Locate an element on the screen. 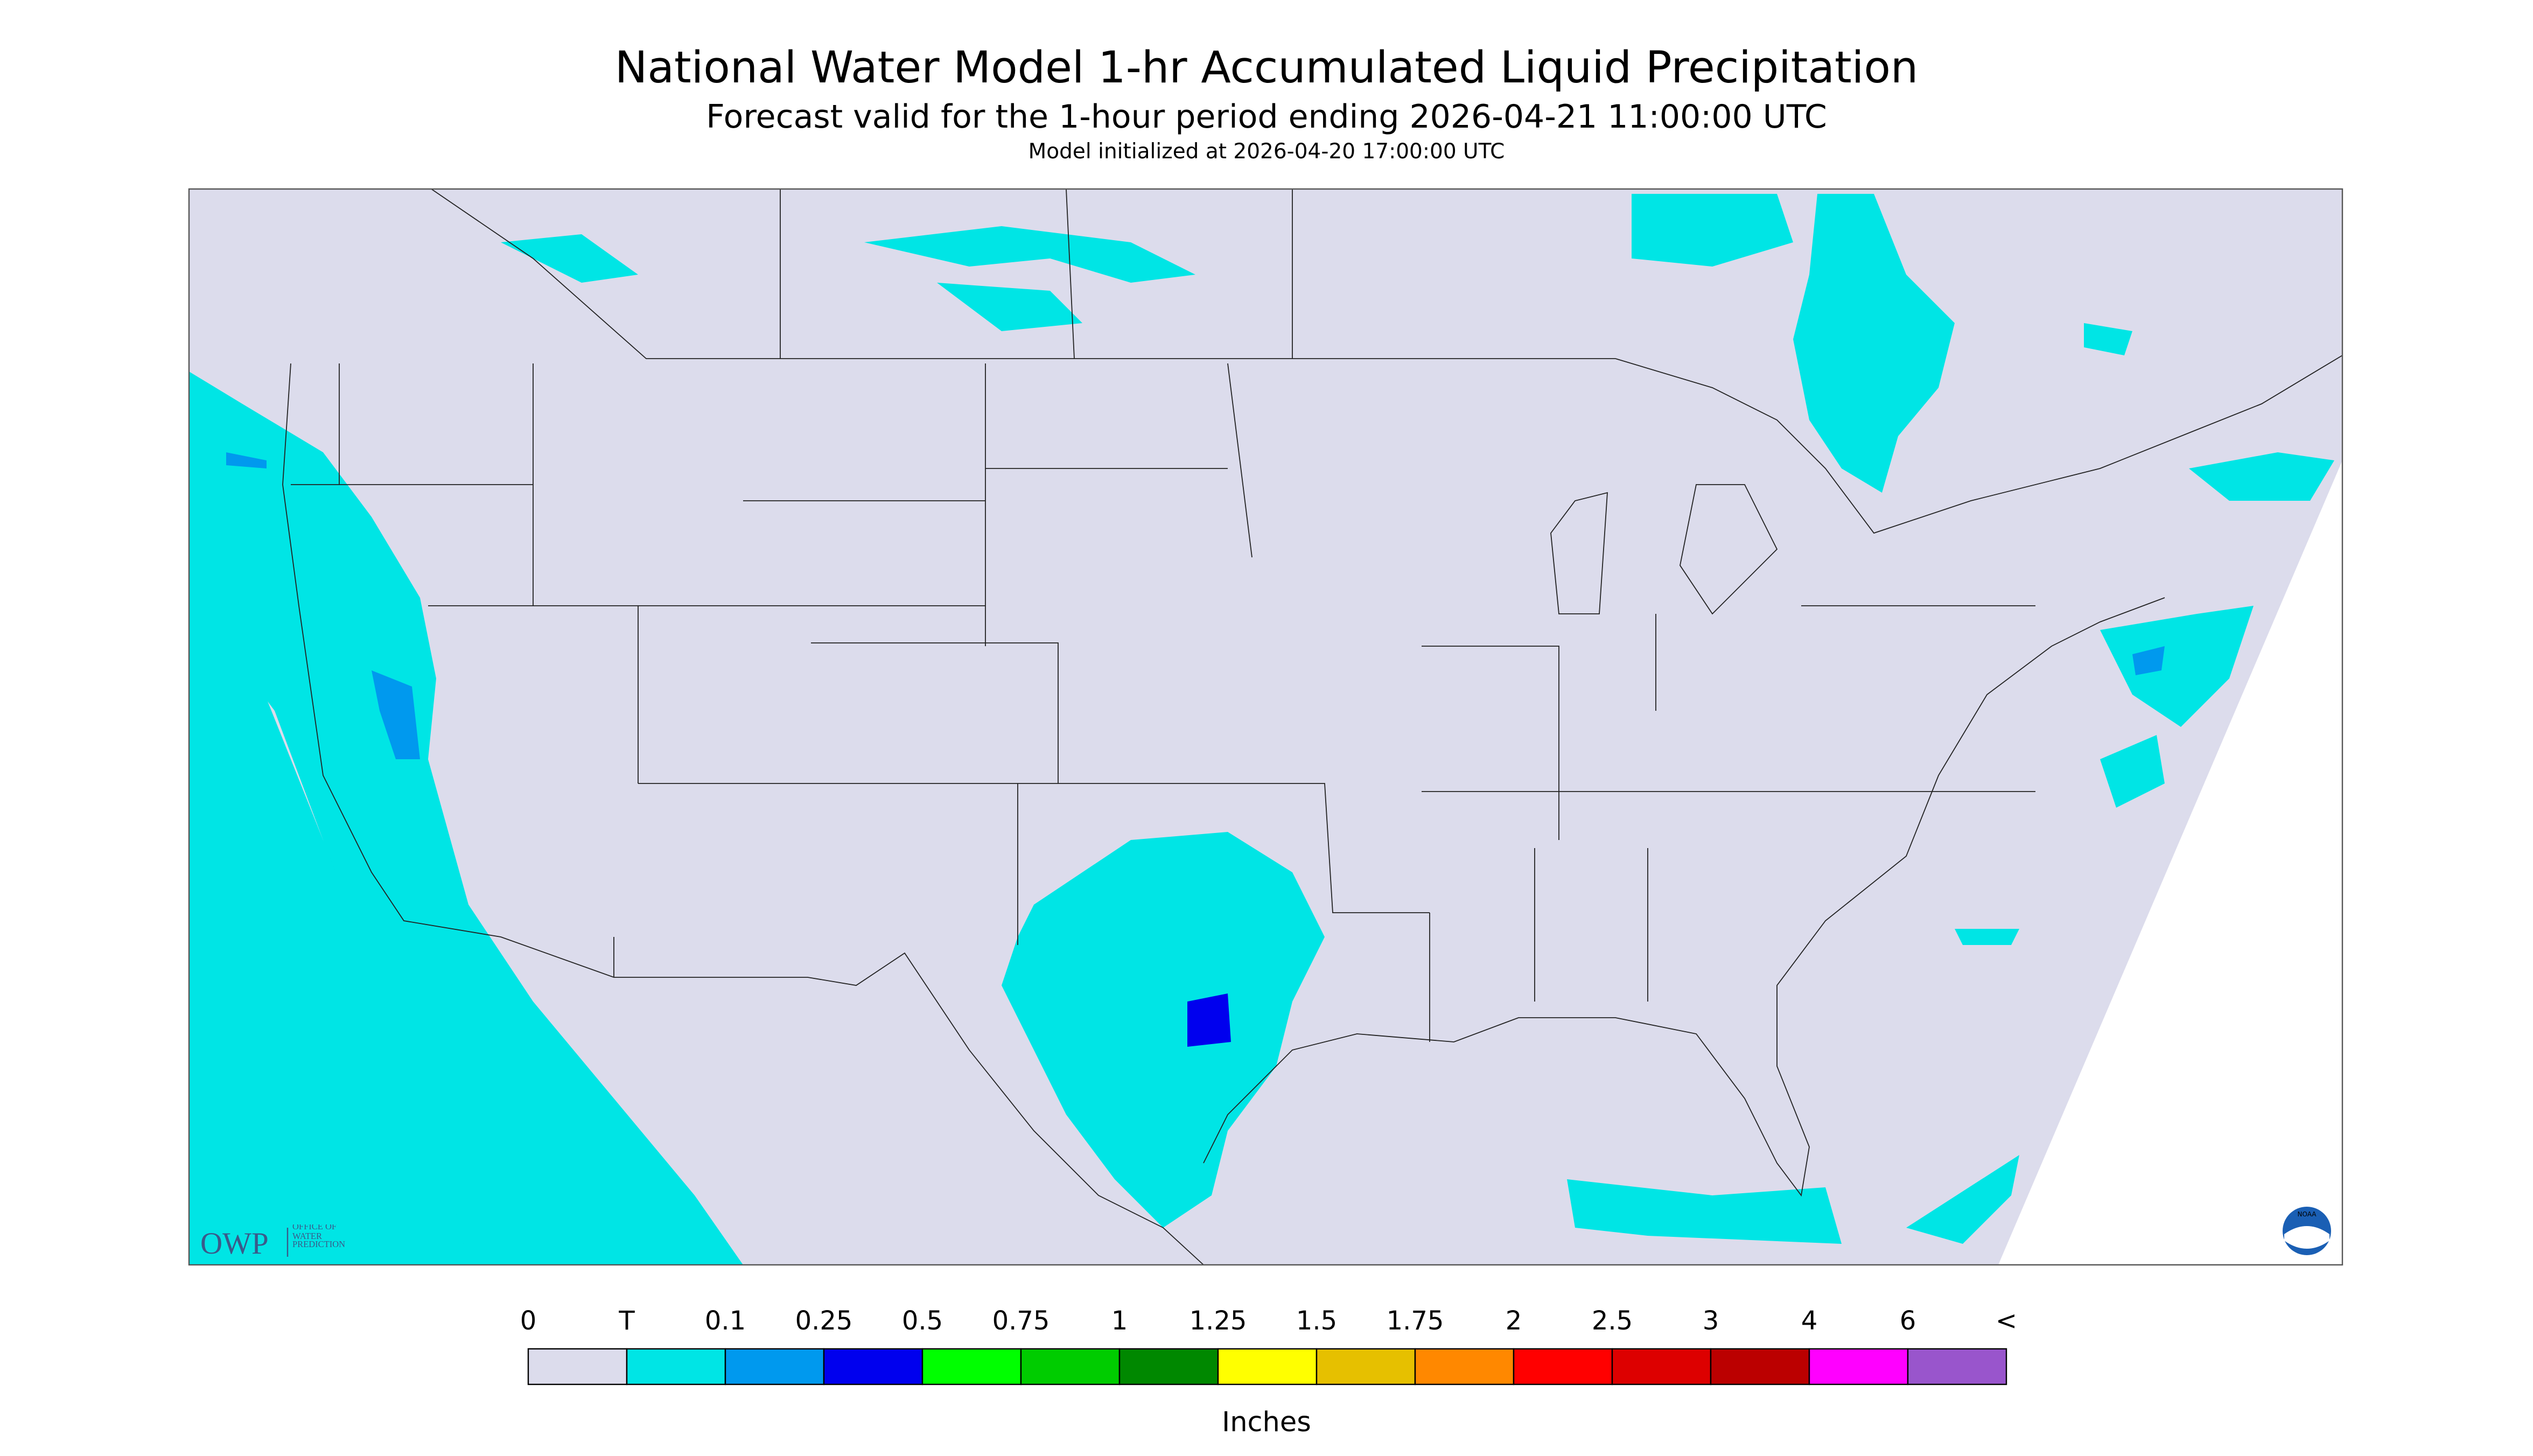 The width and height of the screenshot is (2533, 1456). legend-label: 0.1 is located at coordinates (725, 1321).